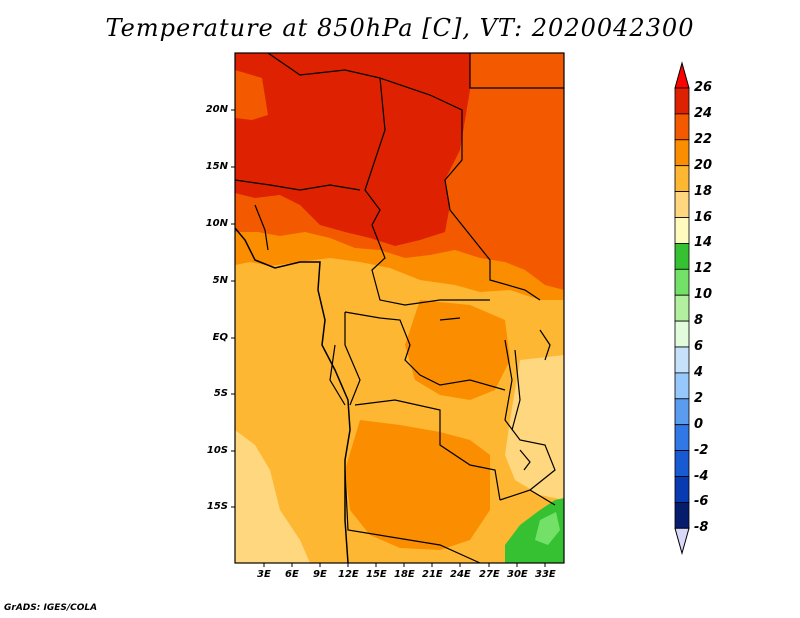 The height and width of the screenshot is (618, 800). What do you see at coordinates (220, 337) in the screenshot?
I see `y-tick-label: EQ` at bounding box center [220, 337].